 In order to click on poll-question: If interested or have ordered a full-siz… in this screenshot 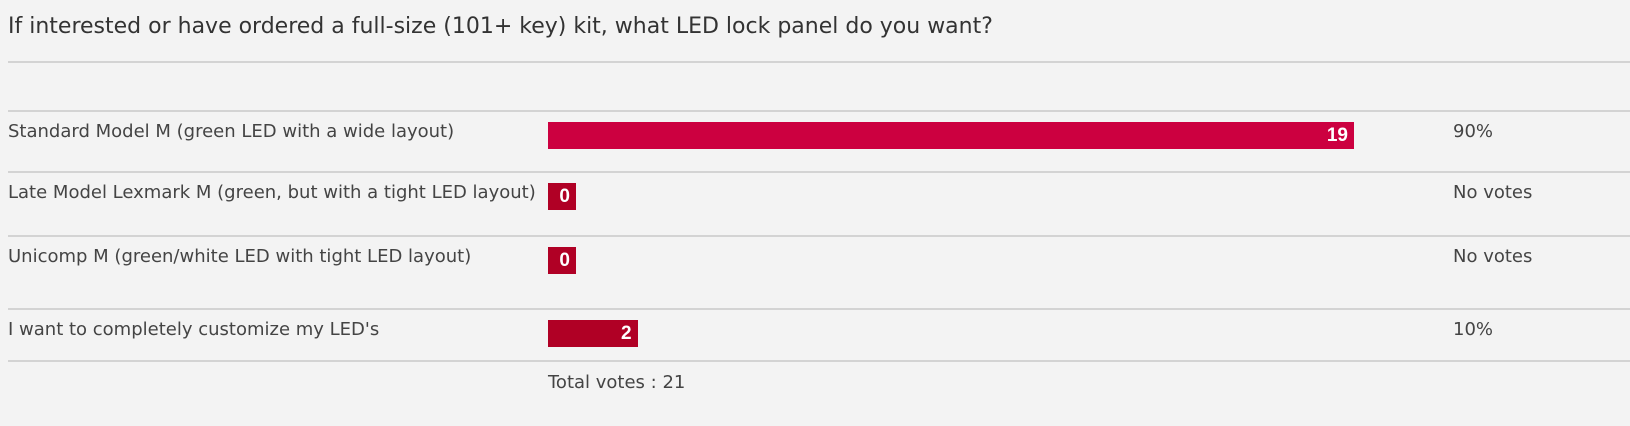, I will do `click(500, 26)`.